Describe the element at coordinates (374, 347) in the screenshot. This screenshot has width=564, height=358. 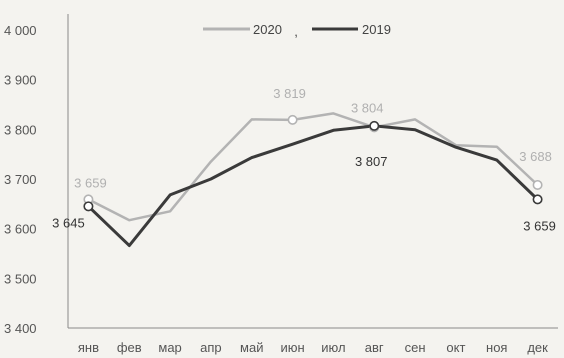
I see `x-tick-label: авг` at that location.